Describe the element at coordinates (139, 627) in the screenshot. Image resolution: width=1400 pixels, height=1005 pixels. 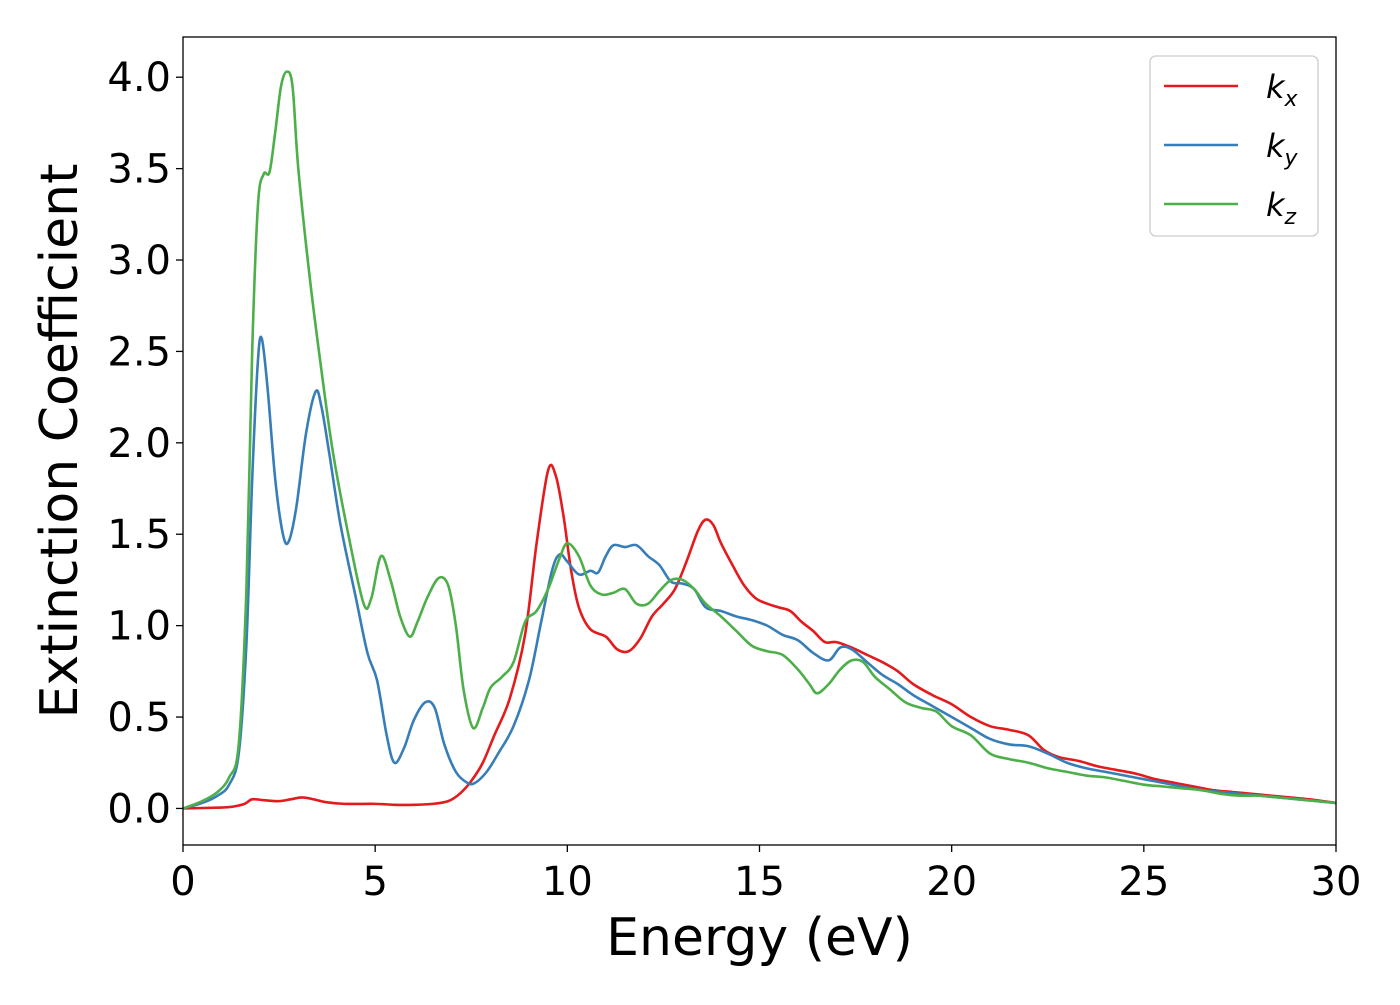
I see `y-tick-label: 1.0` at that location.